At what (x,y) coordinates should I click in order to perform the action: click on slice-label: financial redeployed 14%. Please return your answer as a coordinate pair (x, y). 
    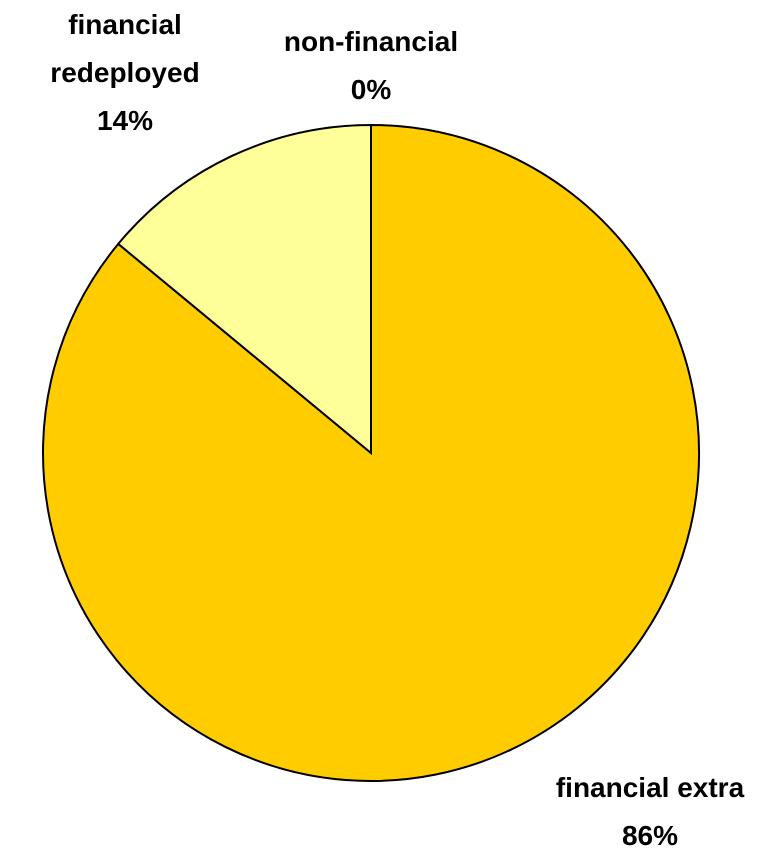
    Looking at the image, I should click on (125, 73).